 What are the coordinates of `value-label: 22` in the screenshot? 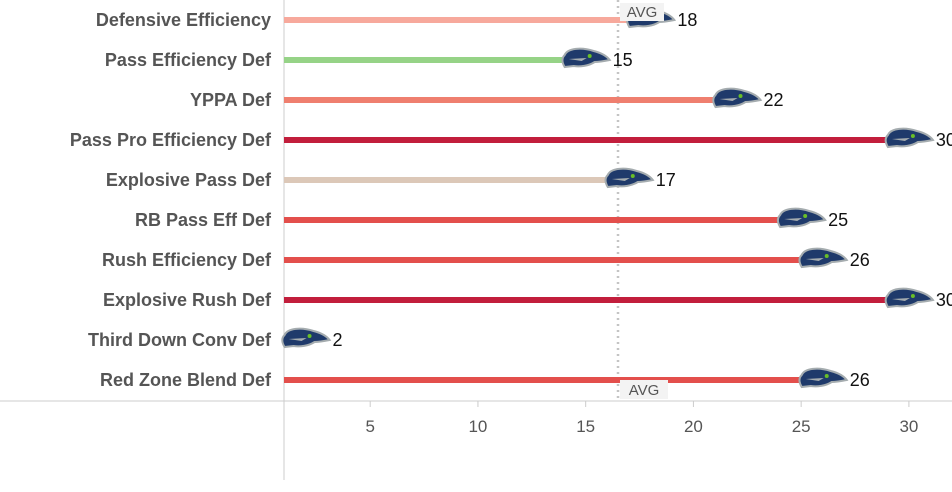 It's located at (774, 100).